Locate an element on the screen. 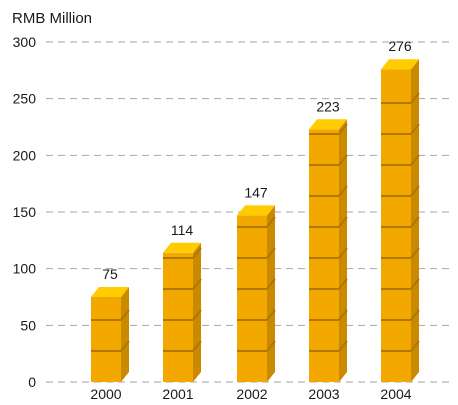 This screenshot has height=405, width=458. data-label-2000: 75 is located at coordinates (110, 274).